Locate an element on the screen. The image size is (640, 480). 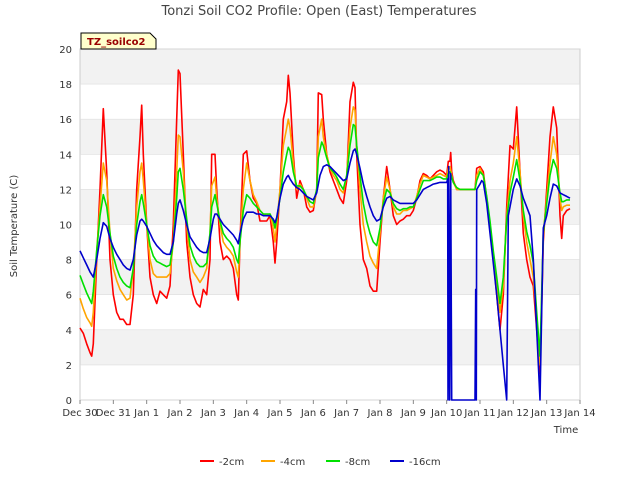
dataset-badge: TZ_soilco2 is located at coordinates (118, 41).